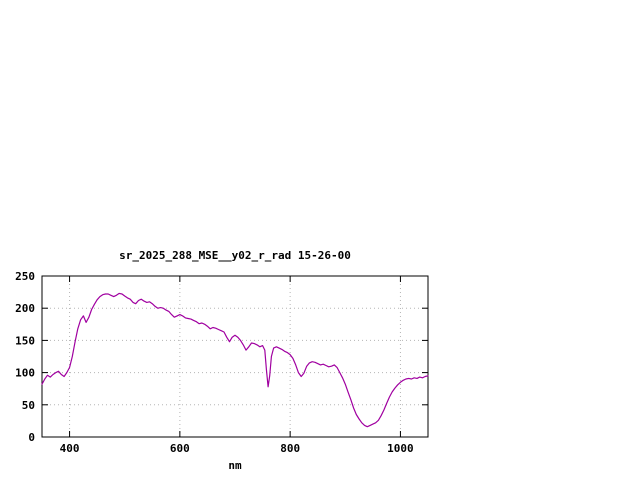 This screenshot has height=480, width=640. Describe the element at coordinates (235, 465) in the screenshot. I see `x-axis-label: nm` at that location.